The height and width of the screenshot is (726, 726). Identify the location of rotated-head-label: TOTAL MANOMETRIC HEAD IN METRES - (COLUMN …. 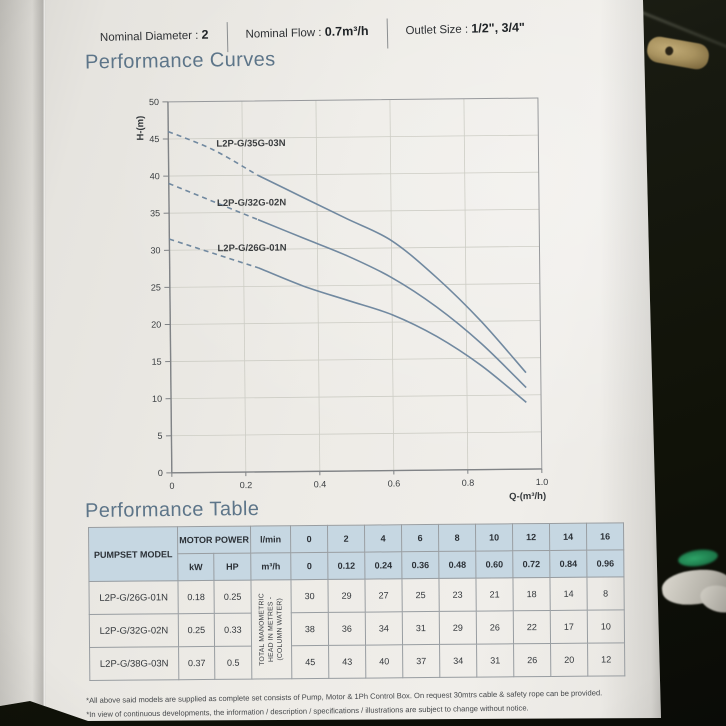
(270, 629).